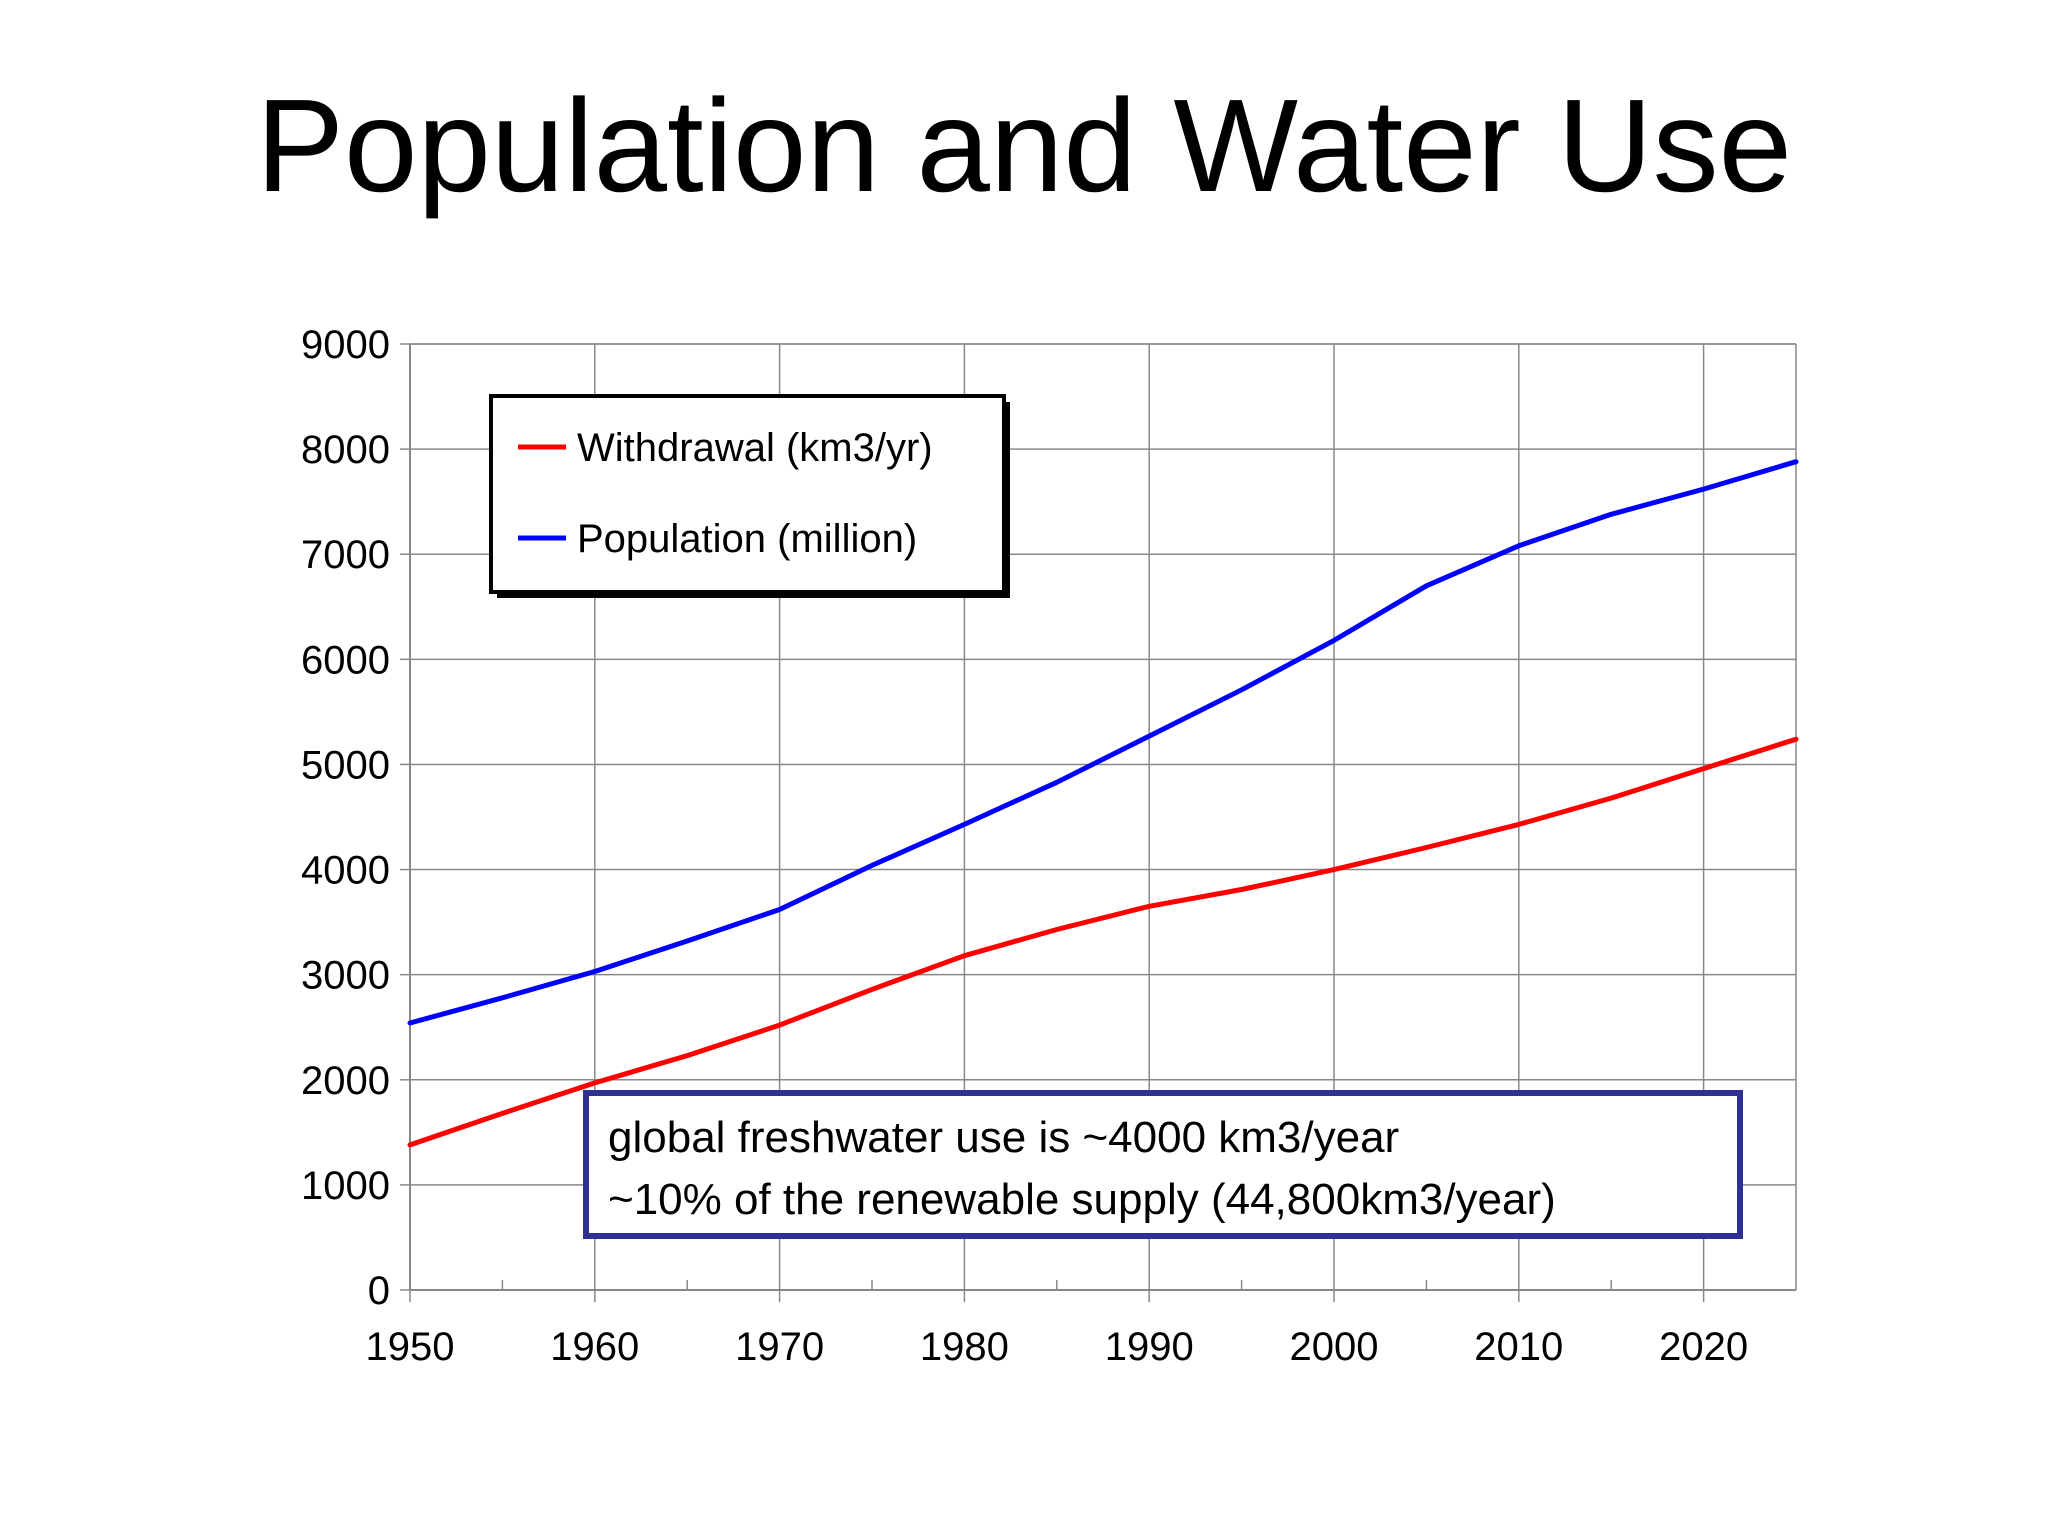  What do you see at coordinates (379, 1291) in the screenshot?
I see `y-tick-label: 0` at bounding box center [379, 1291].